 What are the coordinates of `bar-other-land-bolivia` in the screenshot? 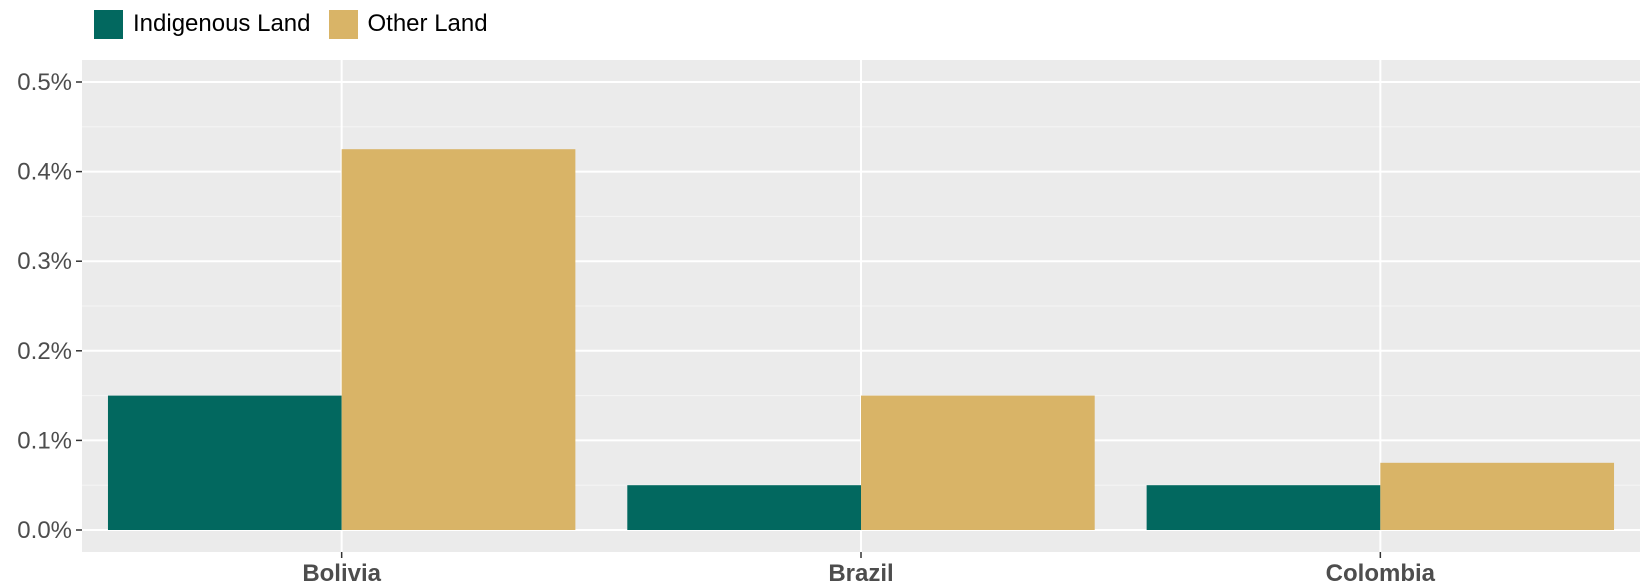 It's located at (458, 339).